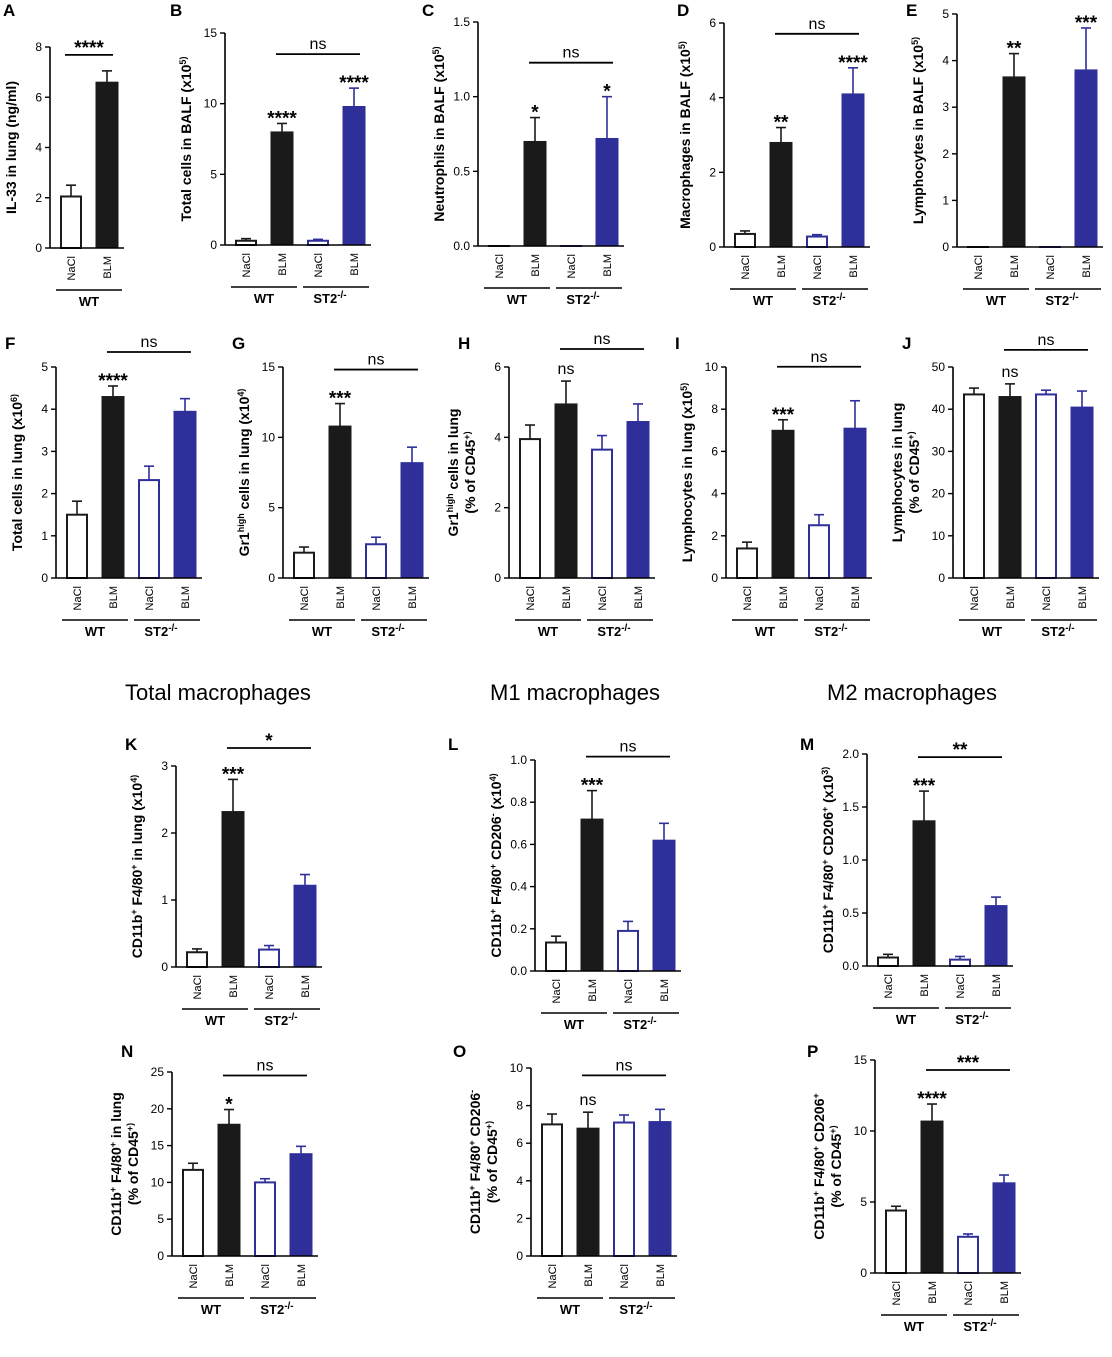 The image size is (1112, 1357). I want to click on label-segment: (x10, so click(496, 797).